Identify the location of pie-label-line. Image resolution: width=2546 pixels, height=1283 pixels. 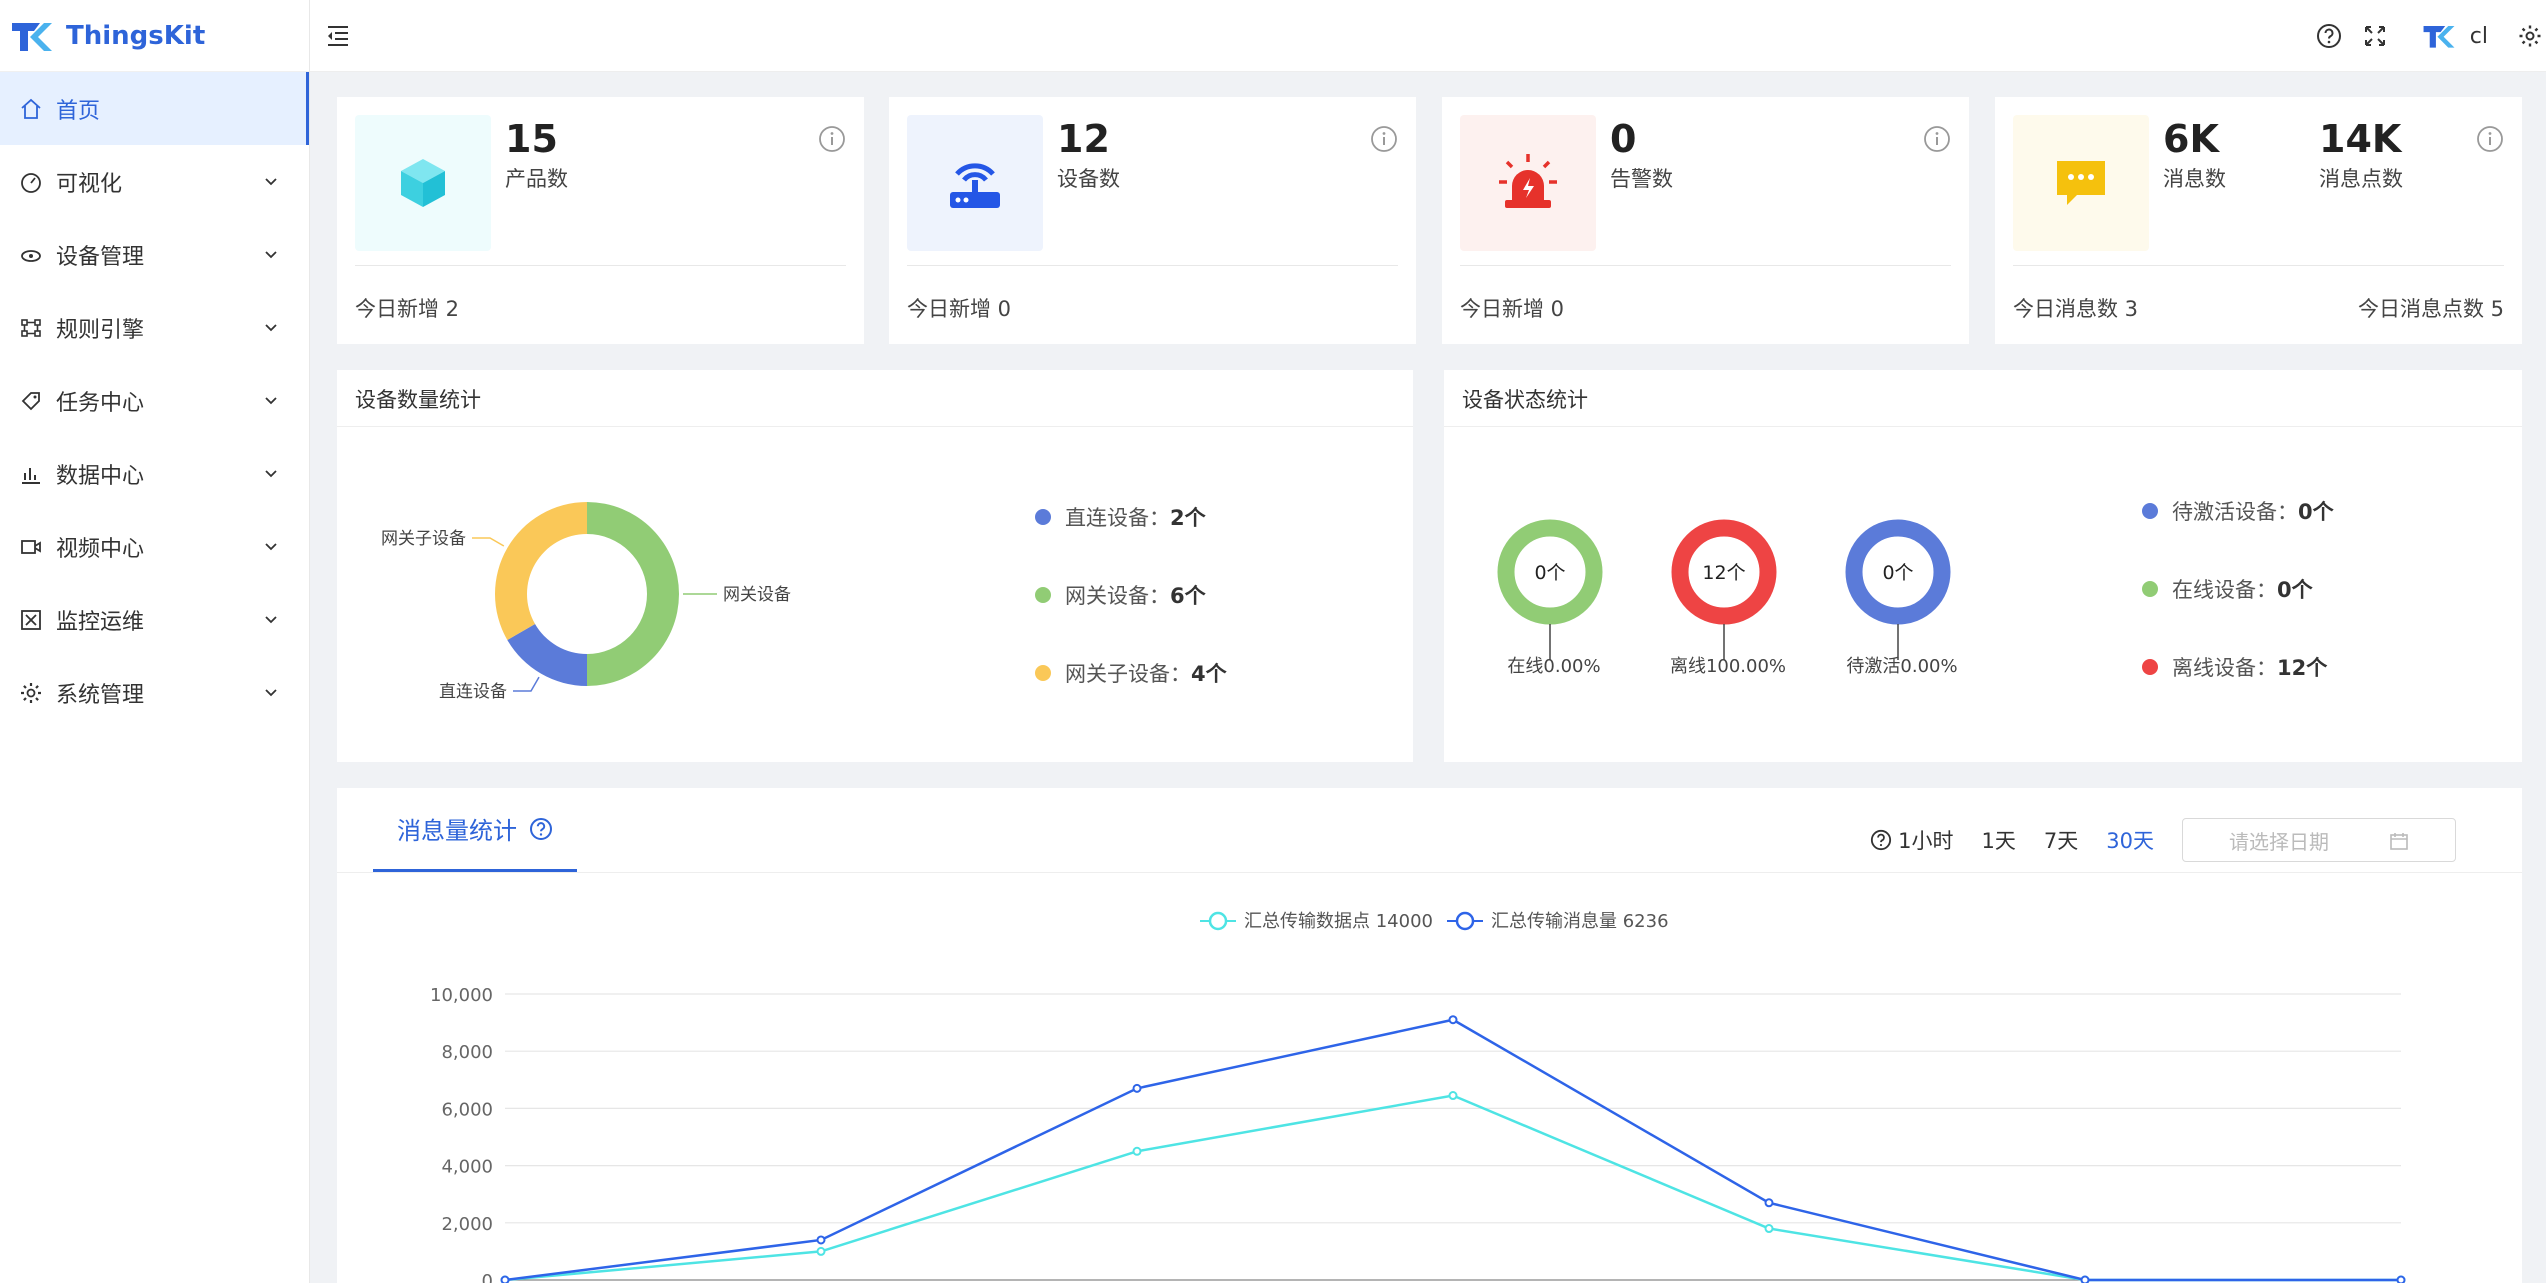
(488, 542).